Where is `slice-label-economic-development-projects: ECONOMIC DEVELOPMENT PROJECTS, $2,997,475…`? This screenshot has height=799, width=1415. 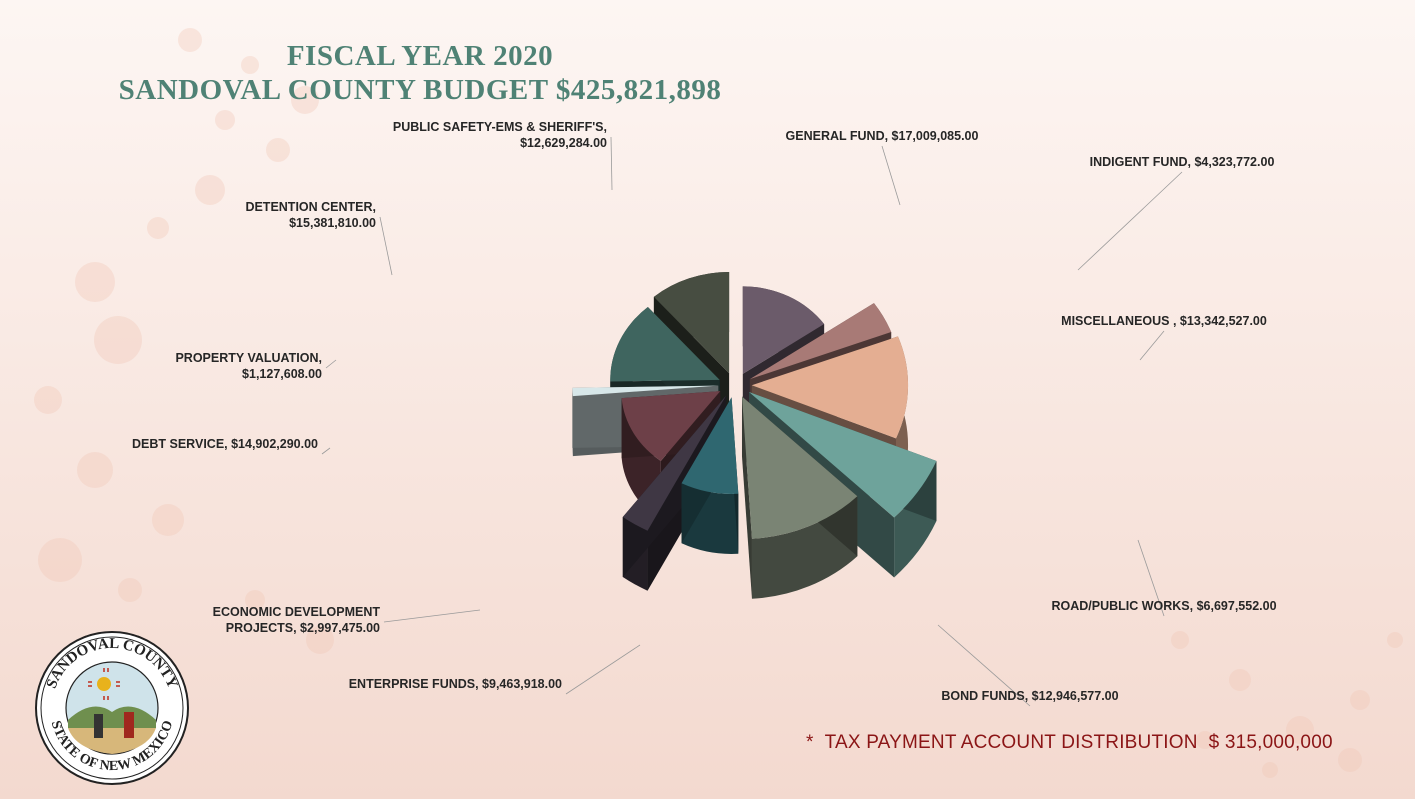
slice-label-economic-development-projects: ECONOMIC DEVELOPMENT PROJECTS, $2,997,475… is located at coordinates (297, 620).